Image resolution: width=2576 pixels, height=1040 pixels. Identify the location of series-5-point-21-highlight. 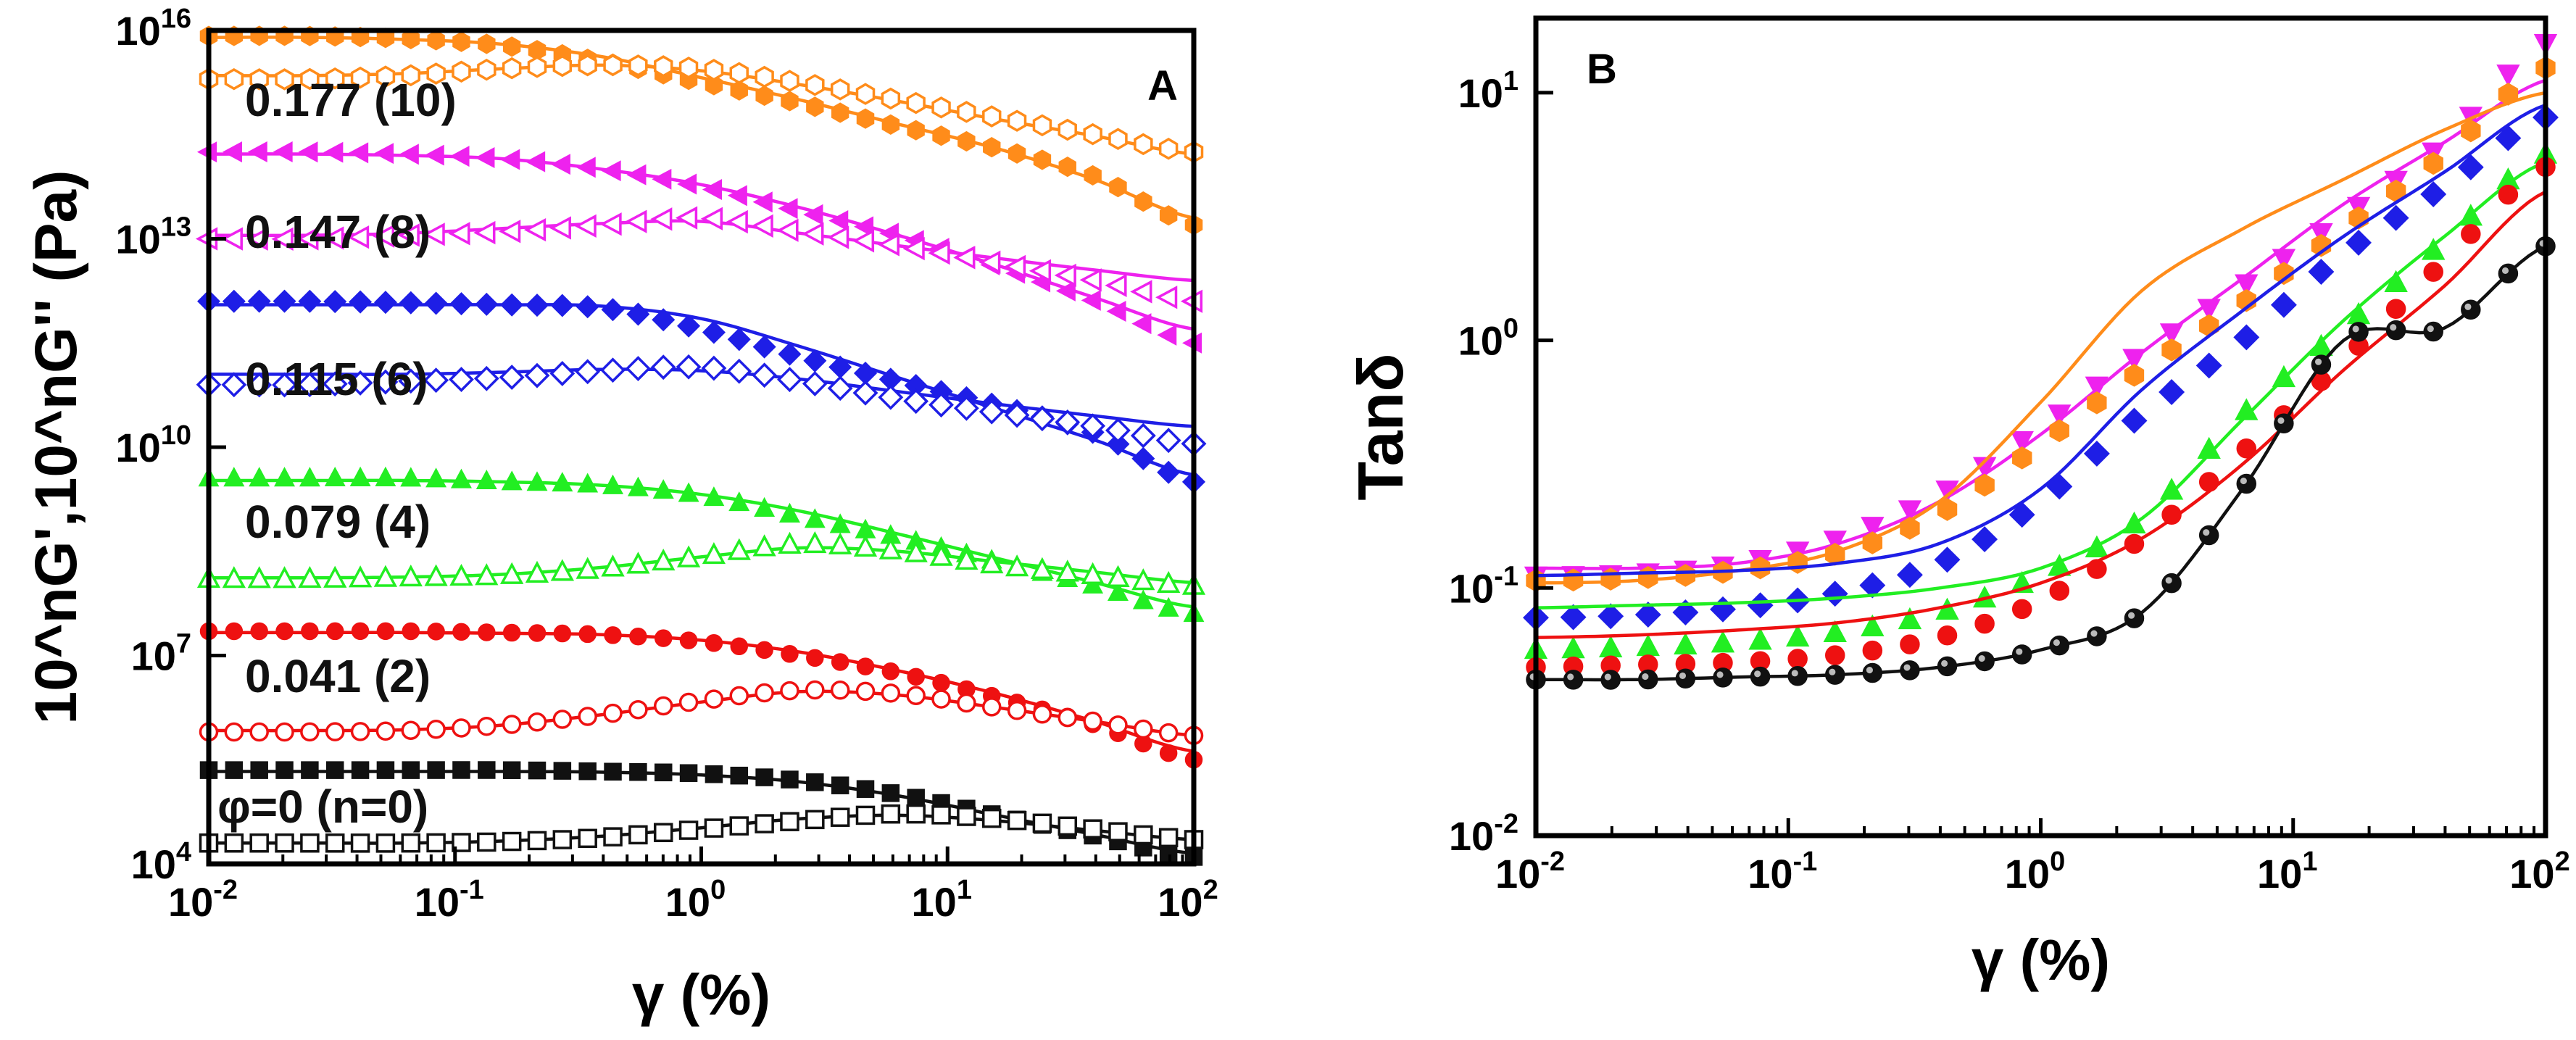
(2318, 361).